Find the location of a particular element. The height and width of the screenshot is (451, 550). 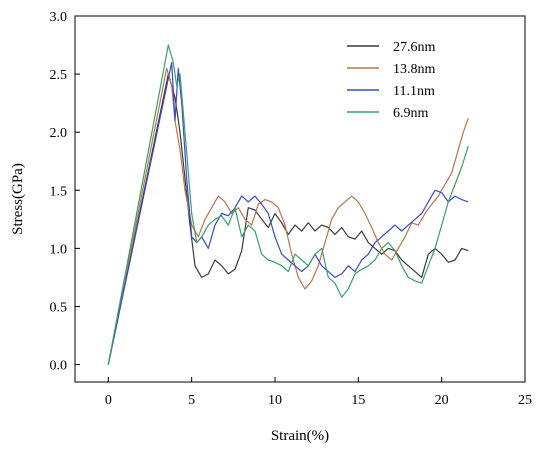

legend-label: 11.1nm is located at coordinates (414, 91).